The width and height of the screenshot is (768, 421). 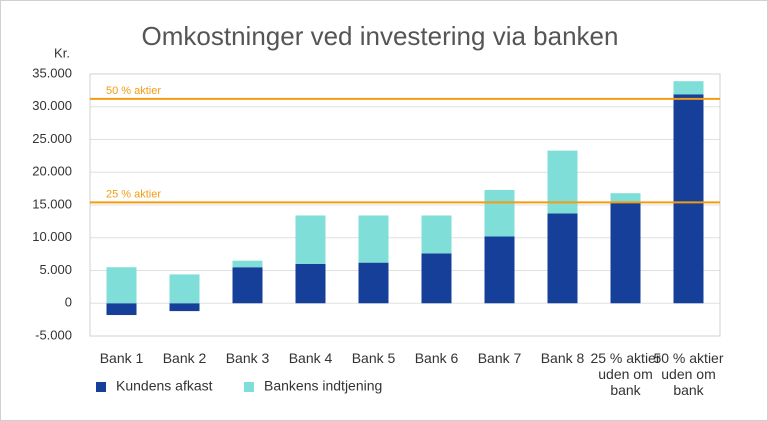 I want to click on x-tick-label: Bank 4, so click(x=310, y=358).